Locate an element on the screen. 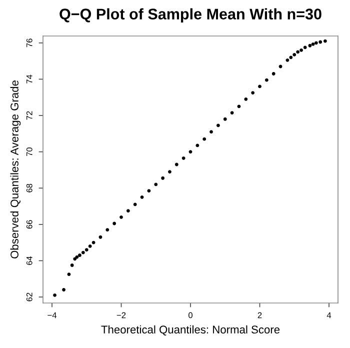  chart-title: Q−Q Plot of Sample Mean With n=30 is located at coordinates (191, 15).